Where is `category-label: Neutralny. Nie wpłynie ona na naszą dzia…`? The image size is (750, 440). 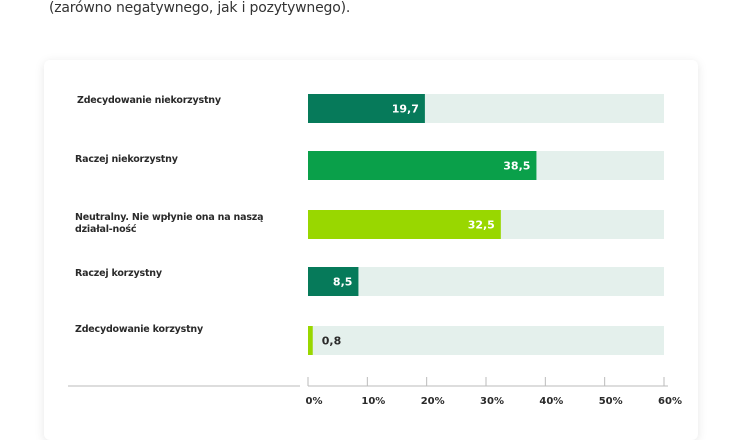
category-label: Neutralny. Nie wpłynie ona na naszą dzia… is located at coordinates (169, 223).